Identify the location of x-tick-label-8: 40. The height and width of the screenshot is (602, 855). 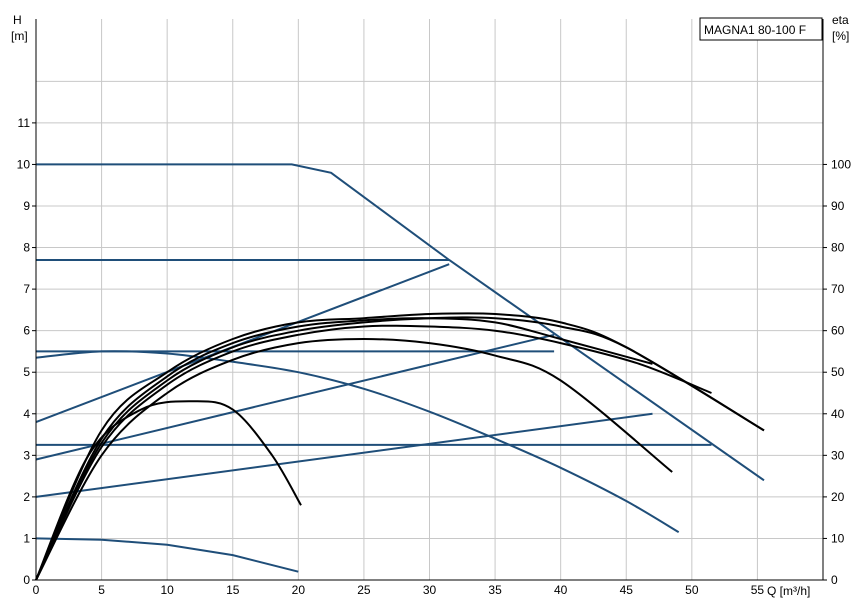
(561, 590).